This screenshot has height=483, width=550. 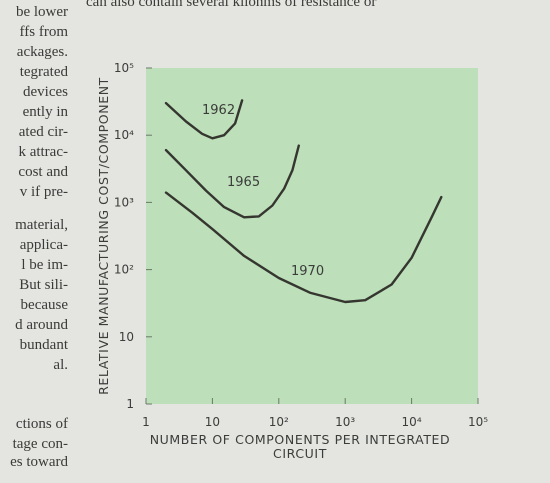 What do you see at coordinates (41, 225) in the screenshot?
I see `body-text: material,` at bounding box center [41, 225].